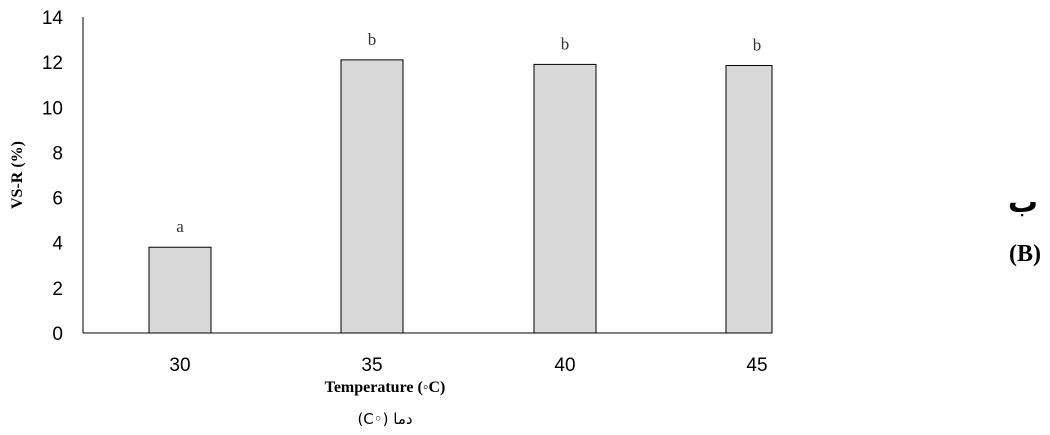 The height and width of the screenshot is (435, 1050). Describe the element at coordinates (53, 176) in the screenshot. I see `y-tick-labels: 0 2 4 6 8 10 12 14` at that location.